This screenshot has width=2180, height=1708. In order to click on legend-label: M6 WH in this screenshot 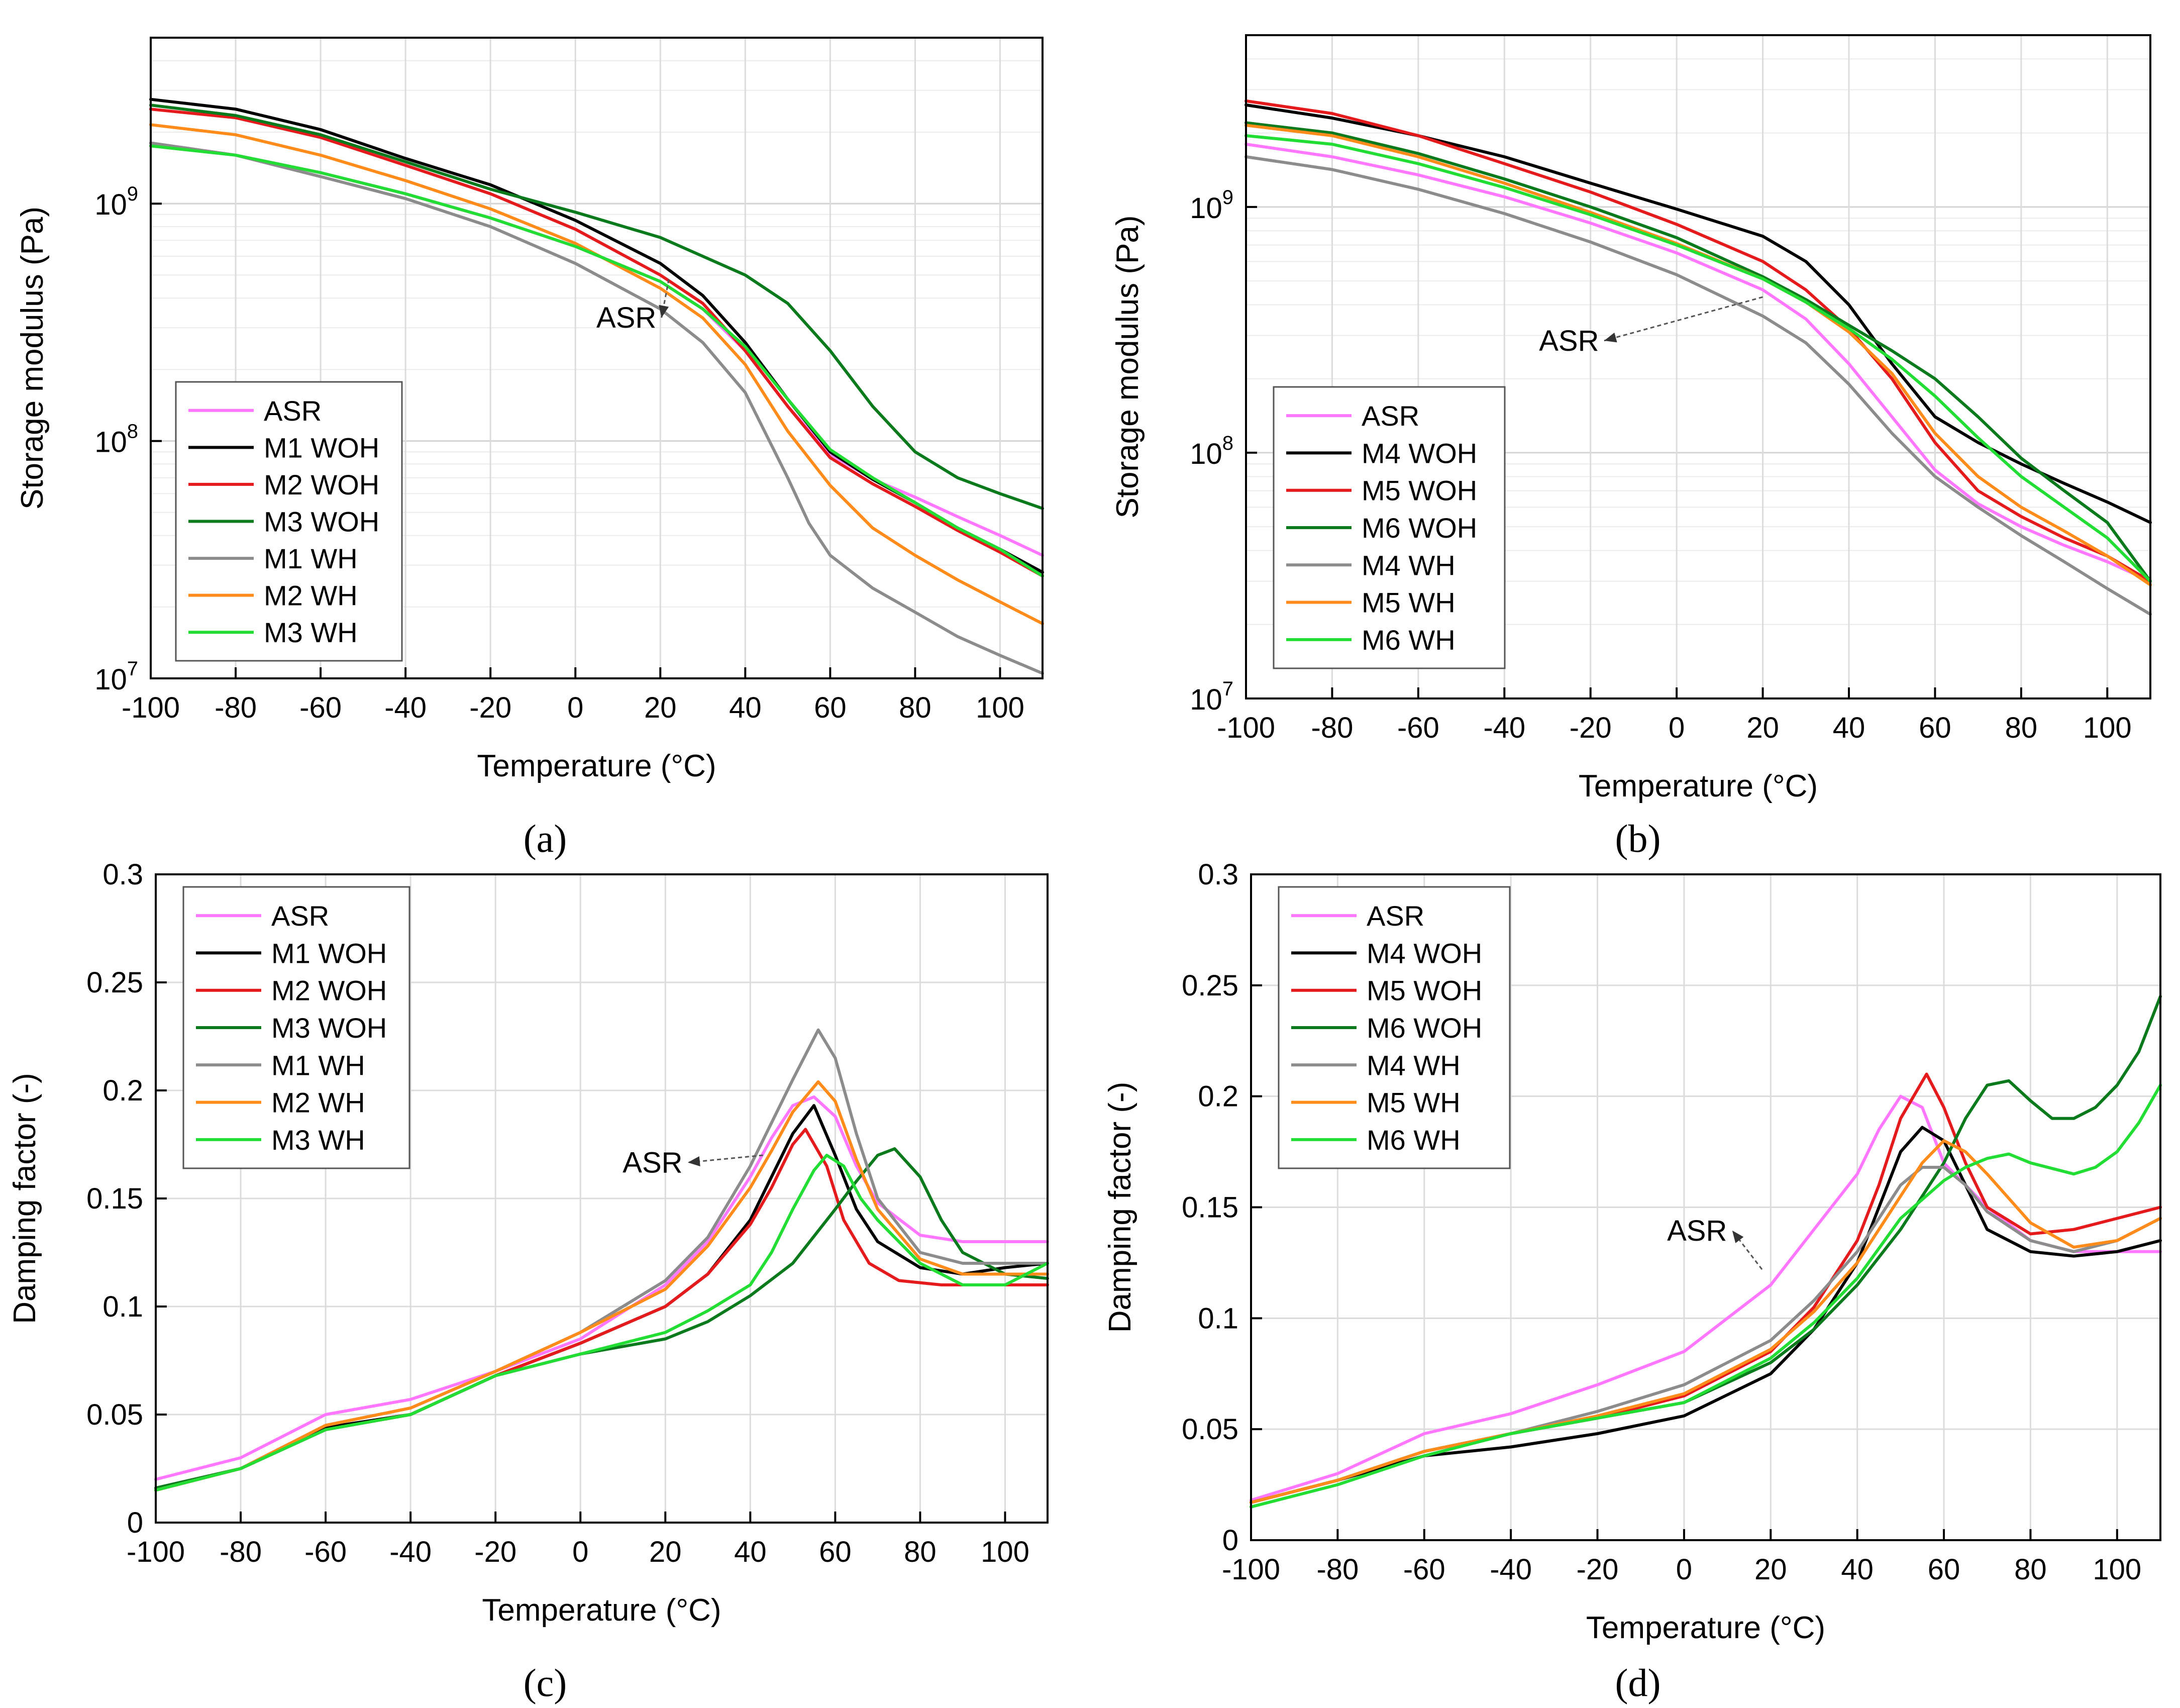, I will do `click(1409, 640)`.